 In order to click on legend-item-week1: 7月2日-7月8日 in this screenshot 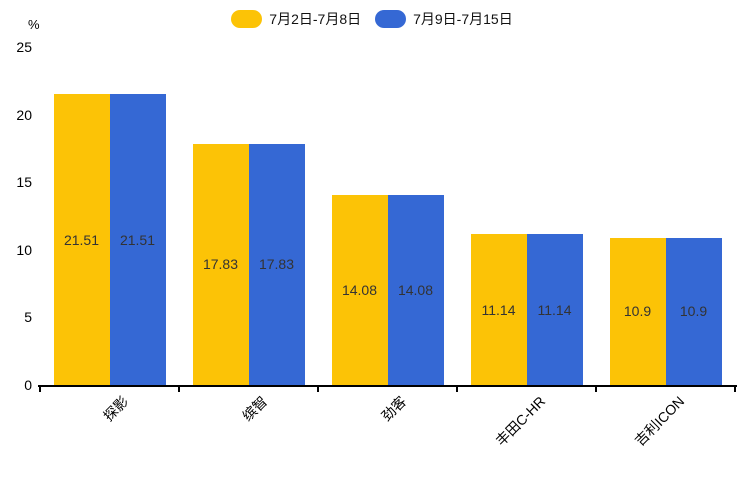, I will do `click(296, 19)`.